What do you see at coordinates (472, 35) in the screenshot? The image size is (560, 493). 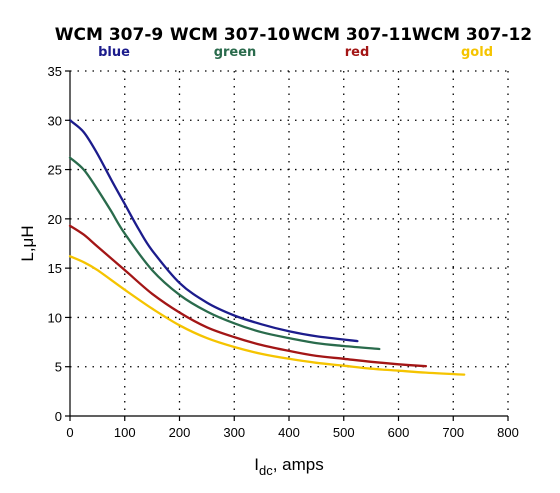 I see `legend-series-name: WCM 307-12` at bounding box center [472, 35].